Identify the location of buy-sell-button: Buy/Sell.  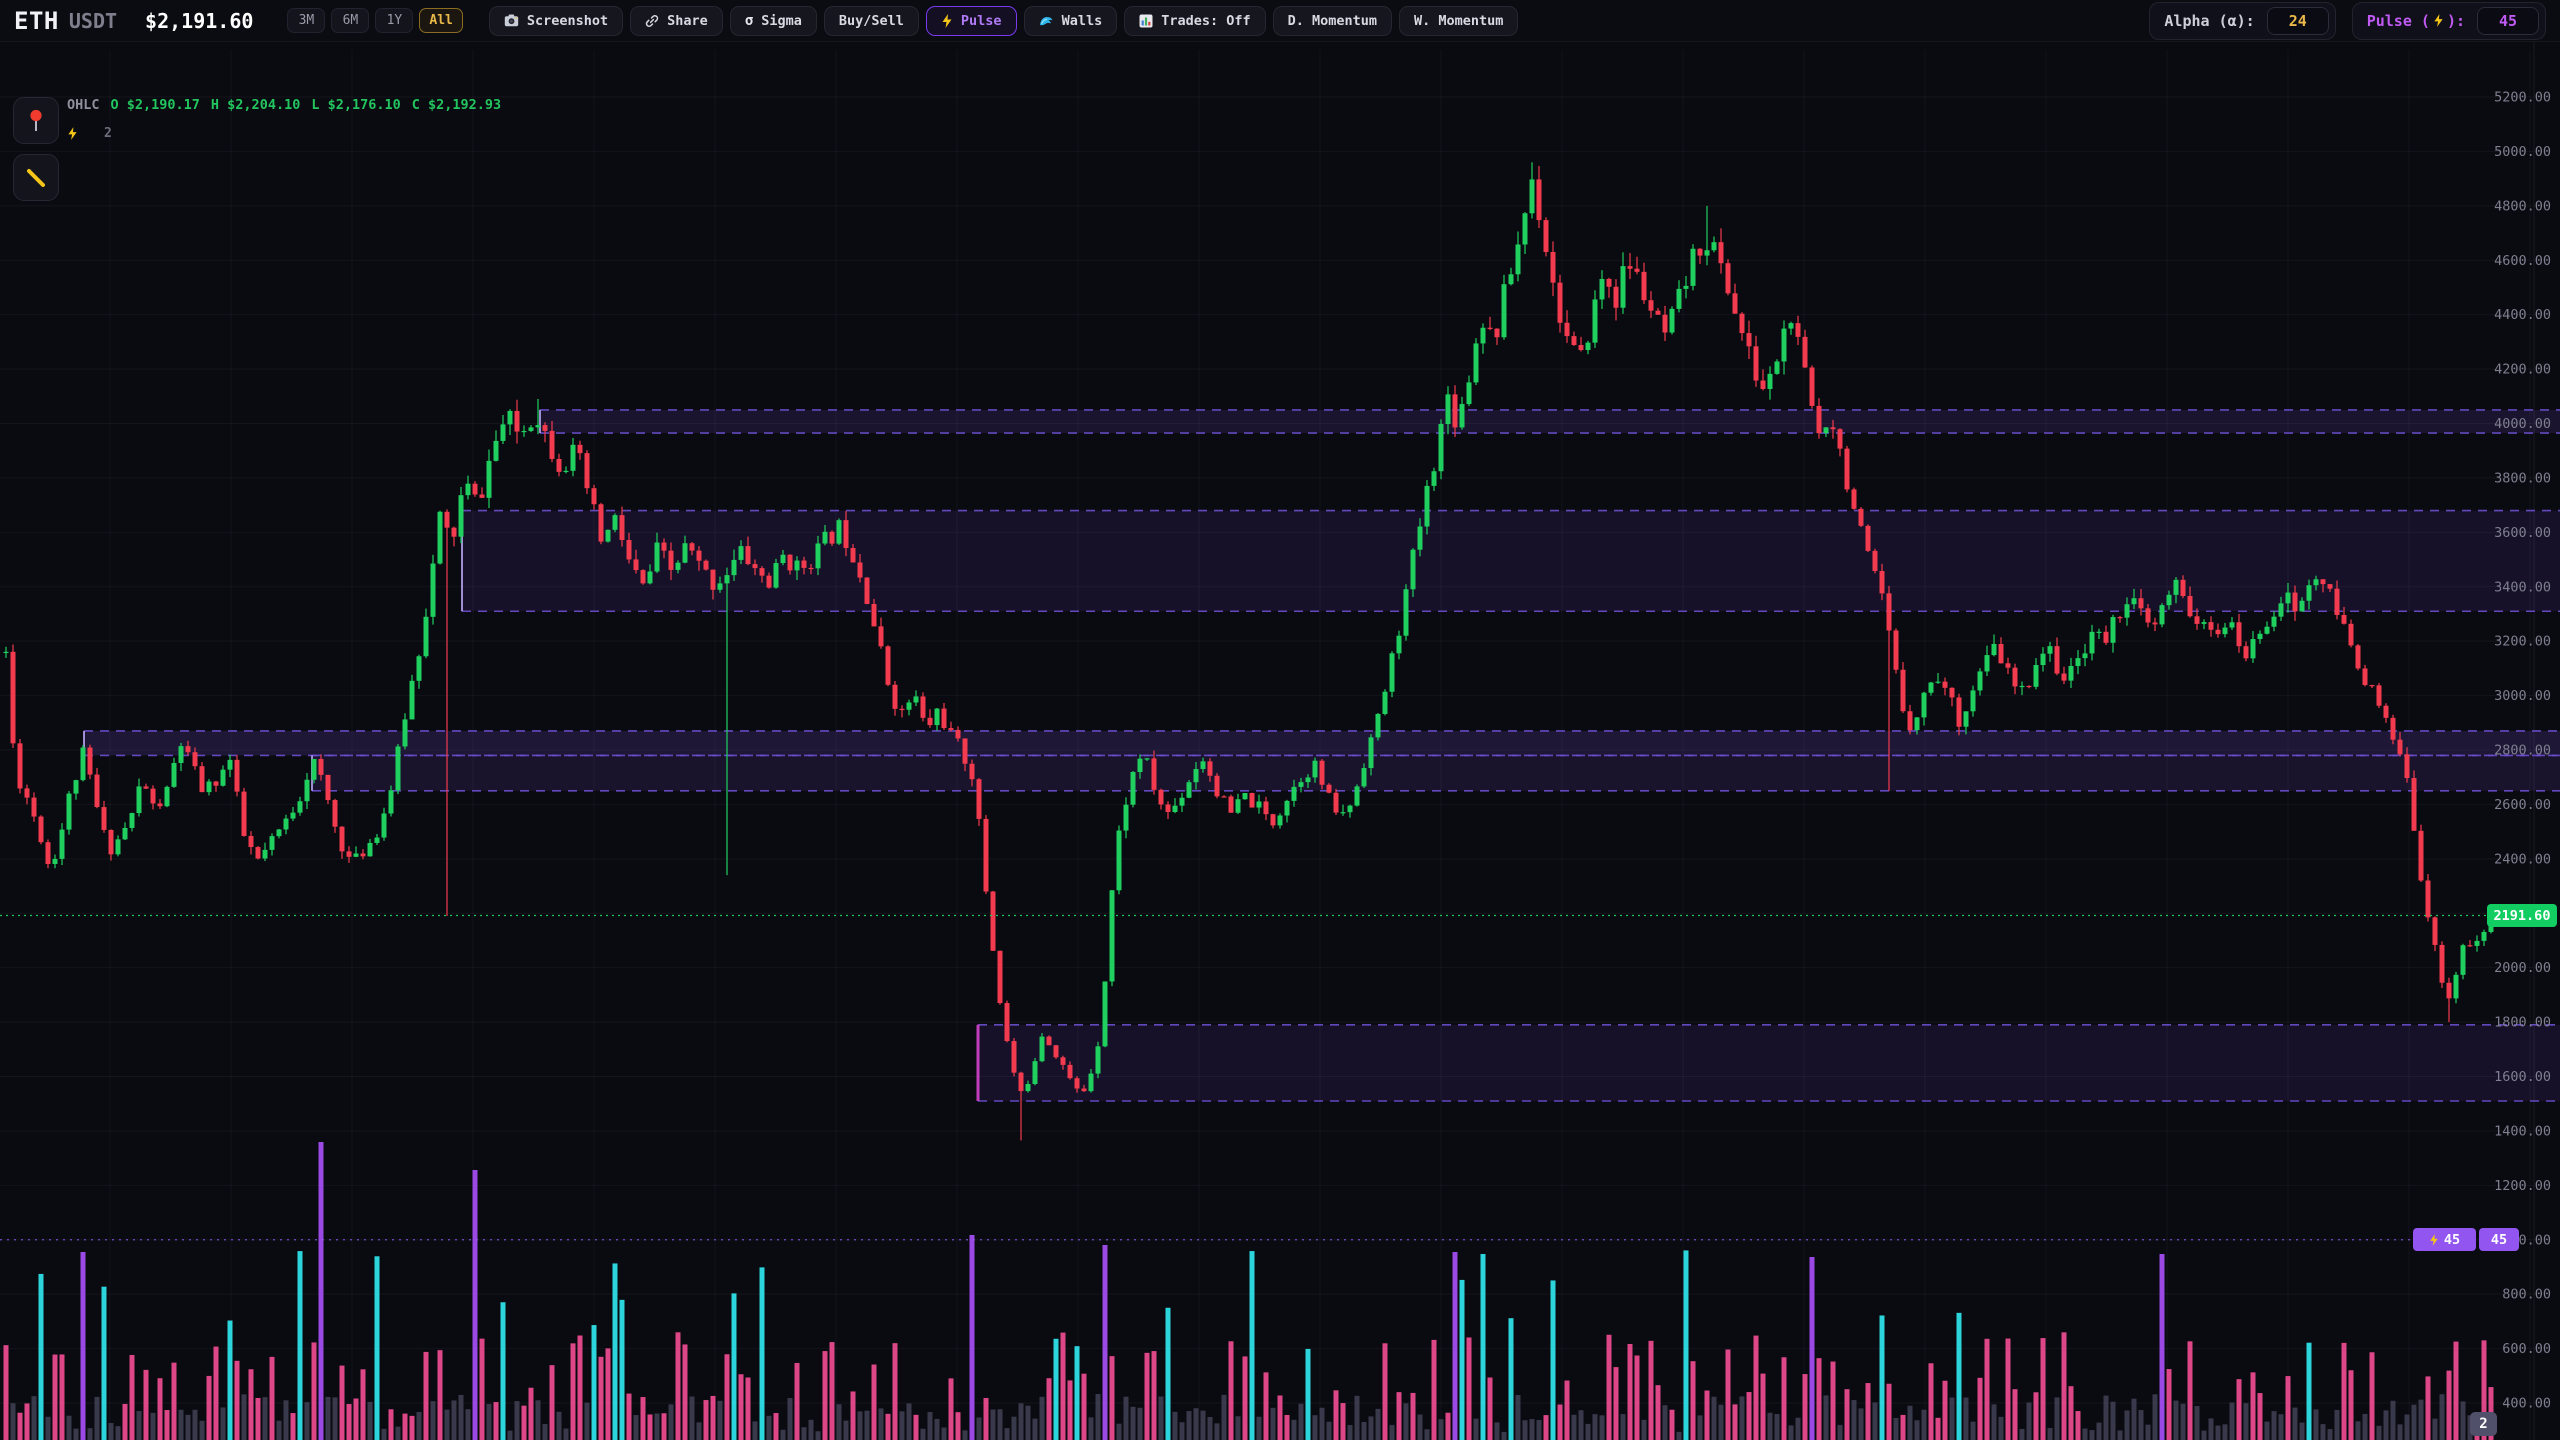
(871, 20).